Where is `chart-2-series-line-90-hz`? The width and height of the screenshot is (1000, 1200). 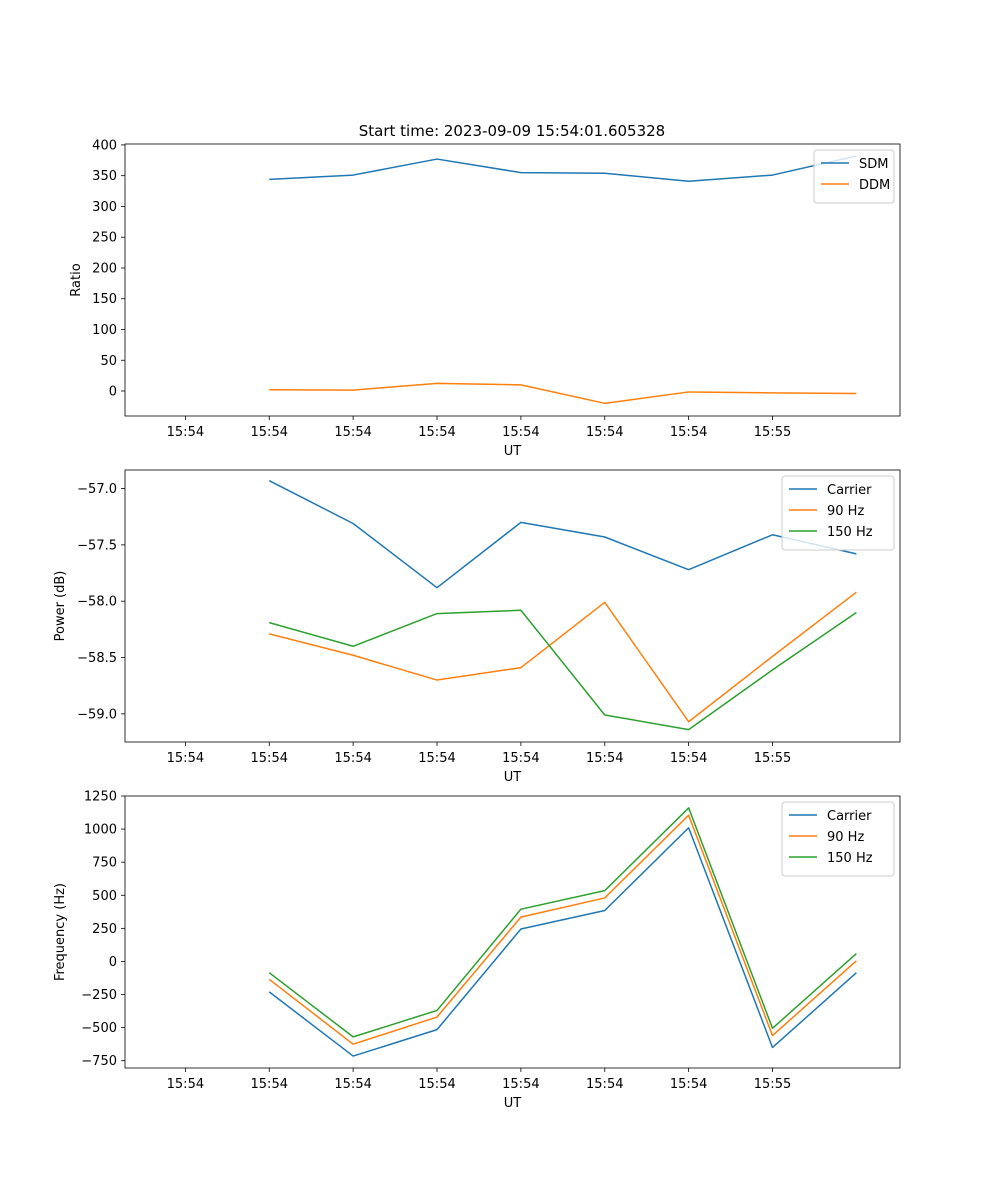 chart-2-series-line-90-hz is located at coordinates (563, 657).